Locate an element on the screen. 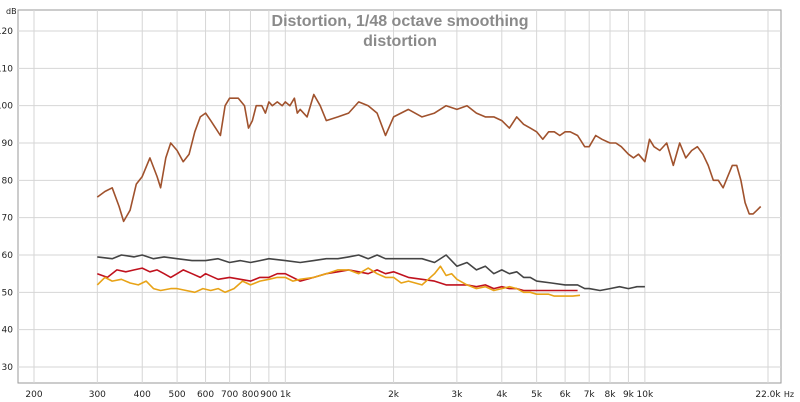 The width and height of the screenshot is (800, 402). x-tick-label: 5k is located at coordinates (537, 395).